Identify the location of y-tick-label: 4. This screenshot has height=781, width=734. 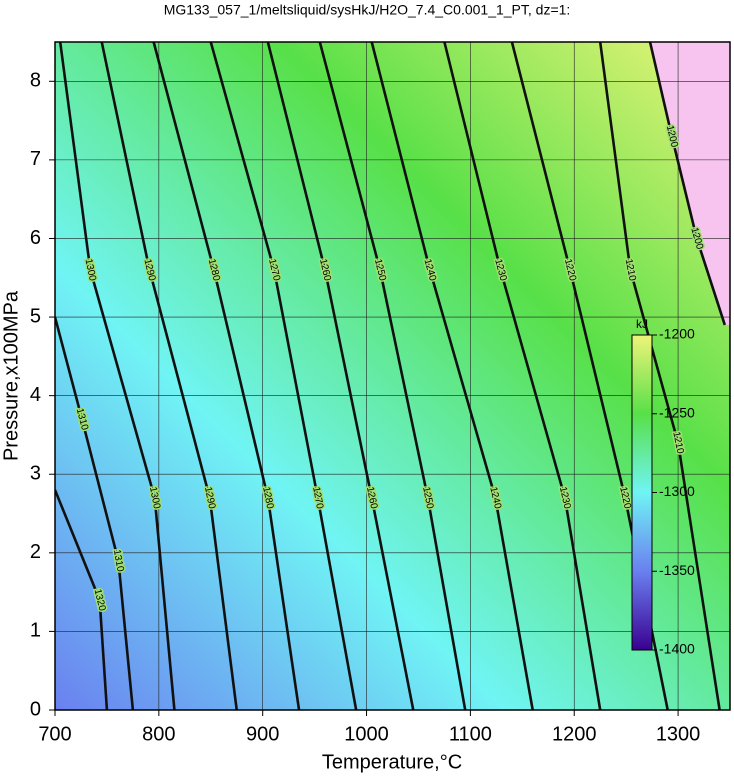
(35, 395).